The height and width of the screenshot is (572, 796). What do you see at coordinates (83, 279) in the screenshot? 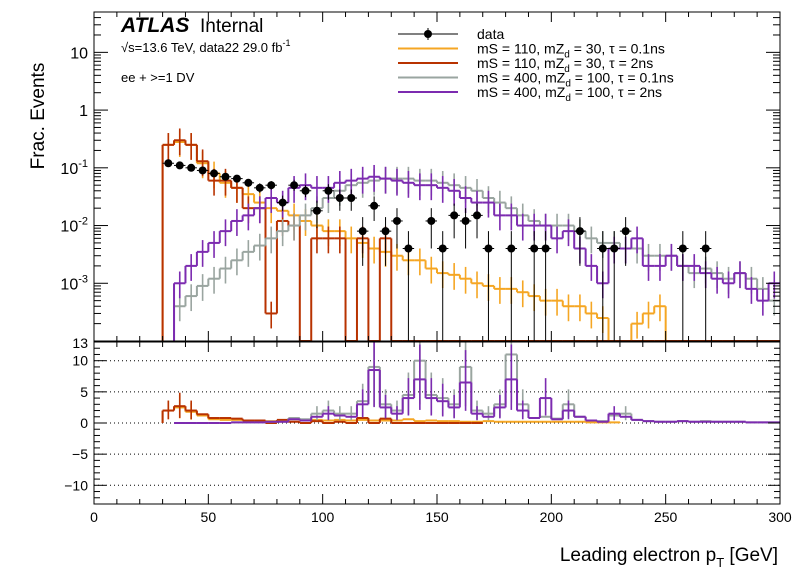
I see `top-y-tick-label-exp: -3` at bounding box center [83, 279].